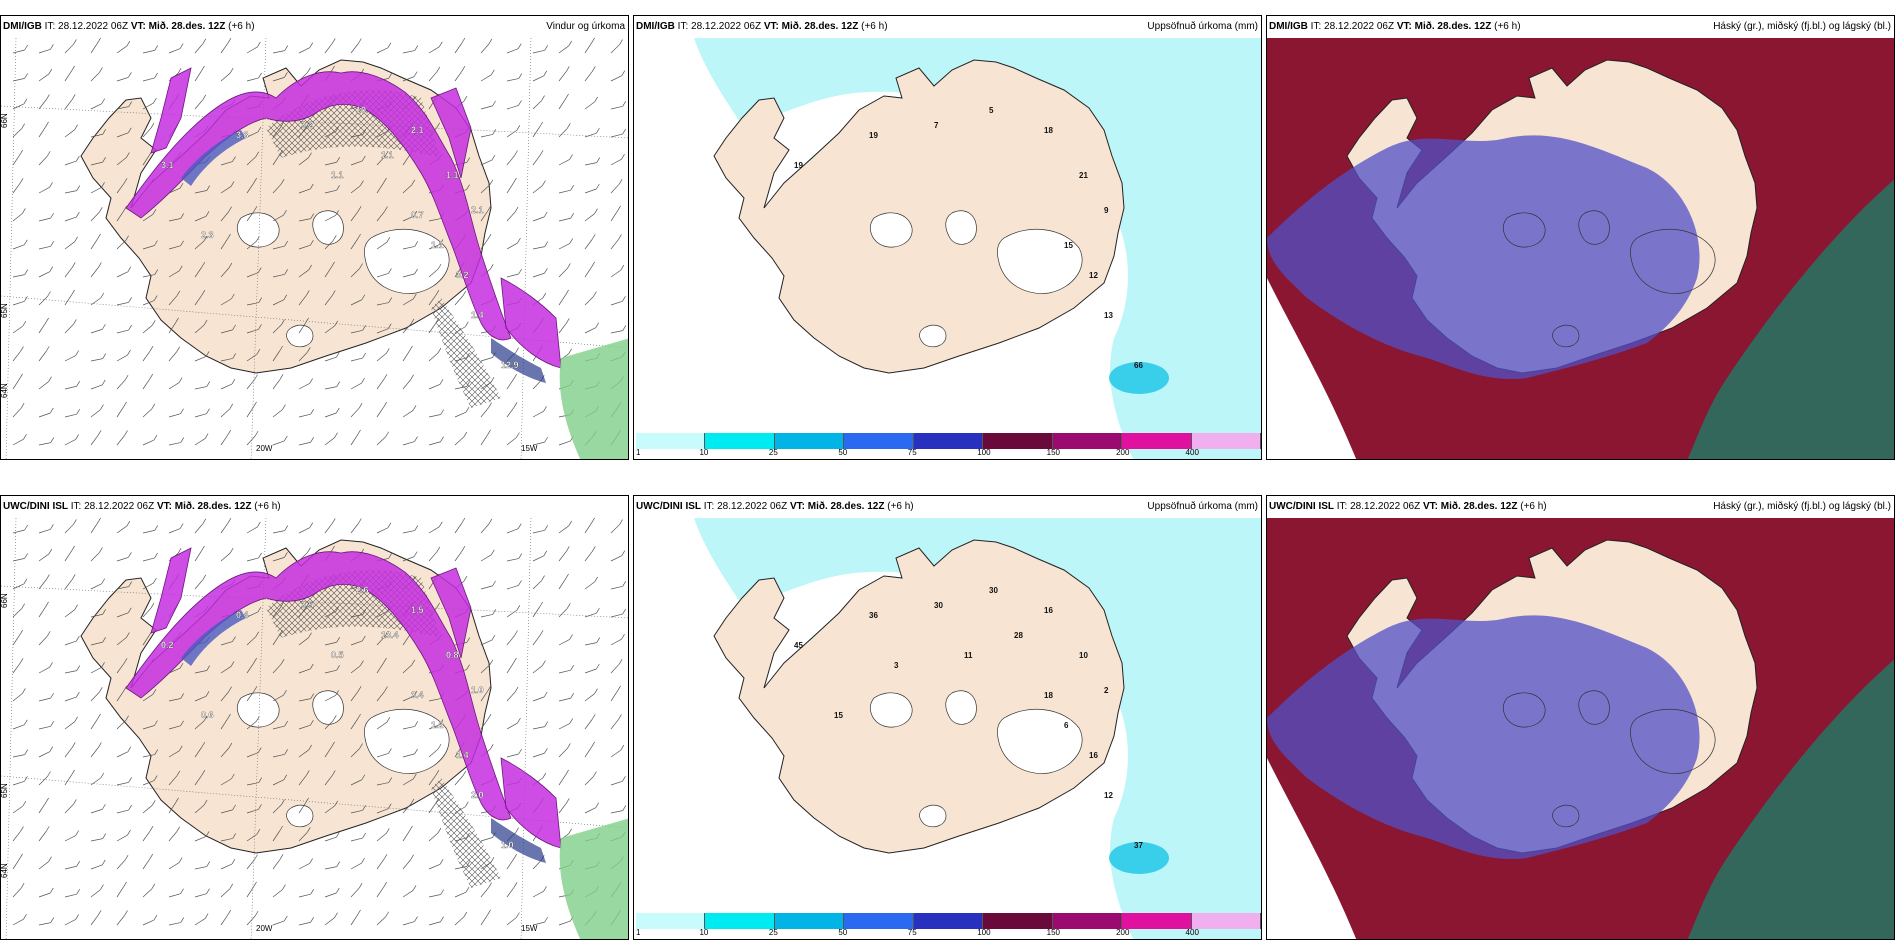 This screenshot has height=950, width=1900. Describe the element at coordinates (5, 120) in the screenshot. I see `axis-tick-label: 66N` at that location.